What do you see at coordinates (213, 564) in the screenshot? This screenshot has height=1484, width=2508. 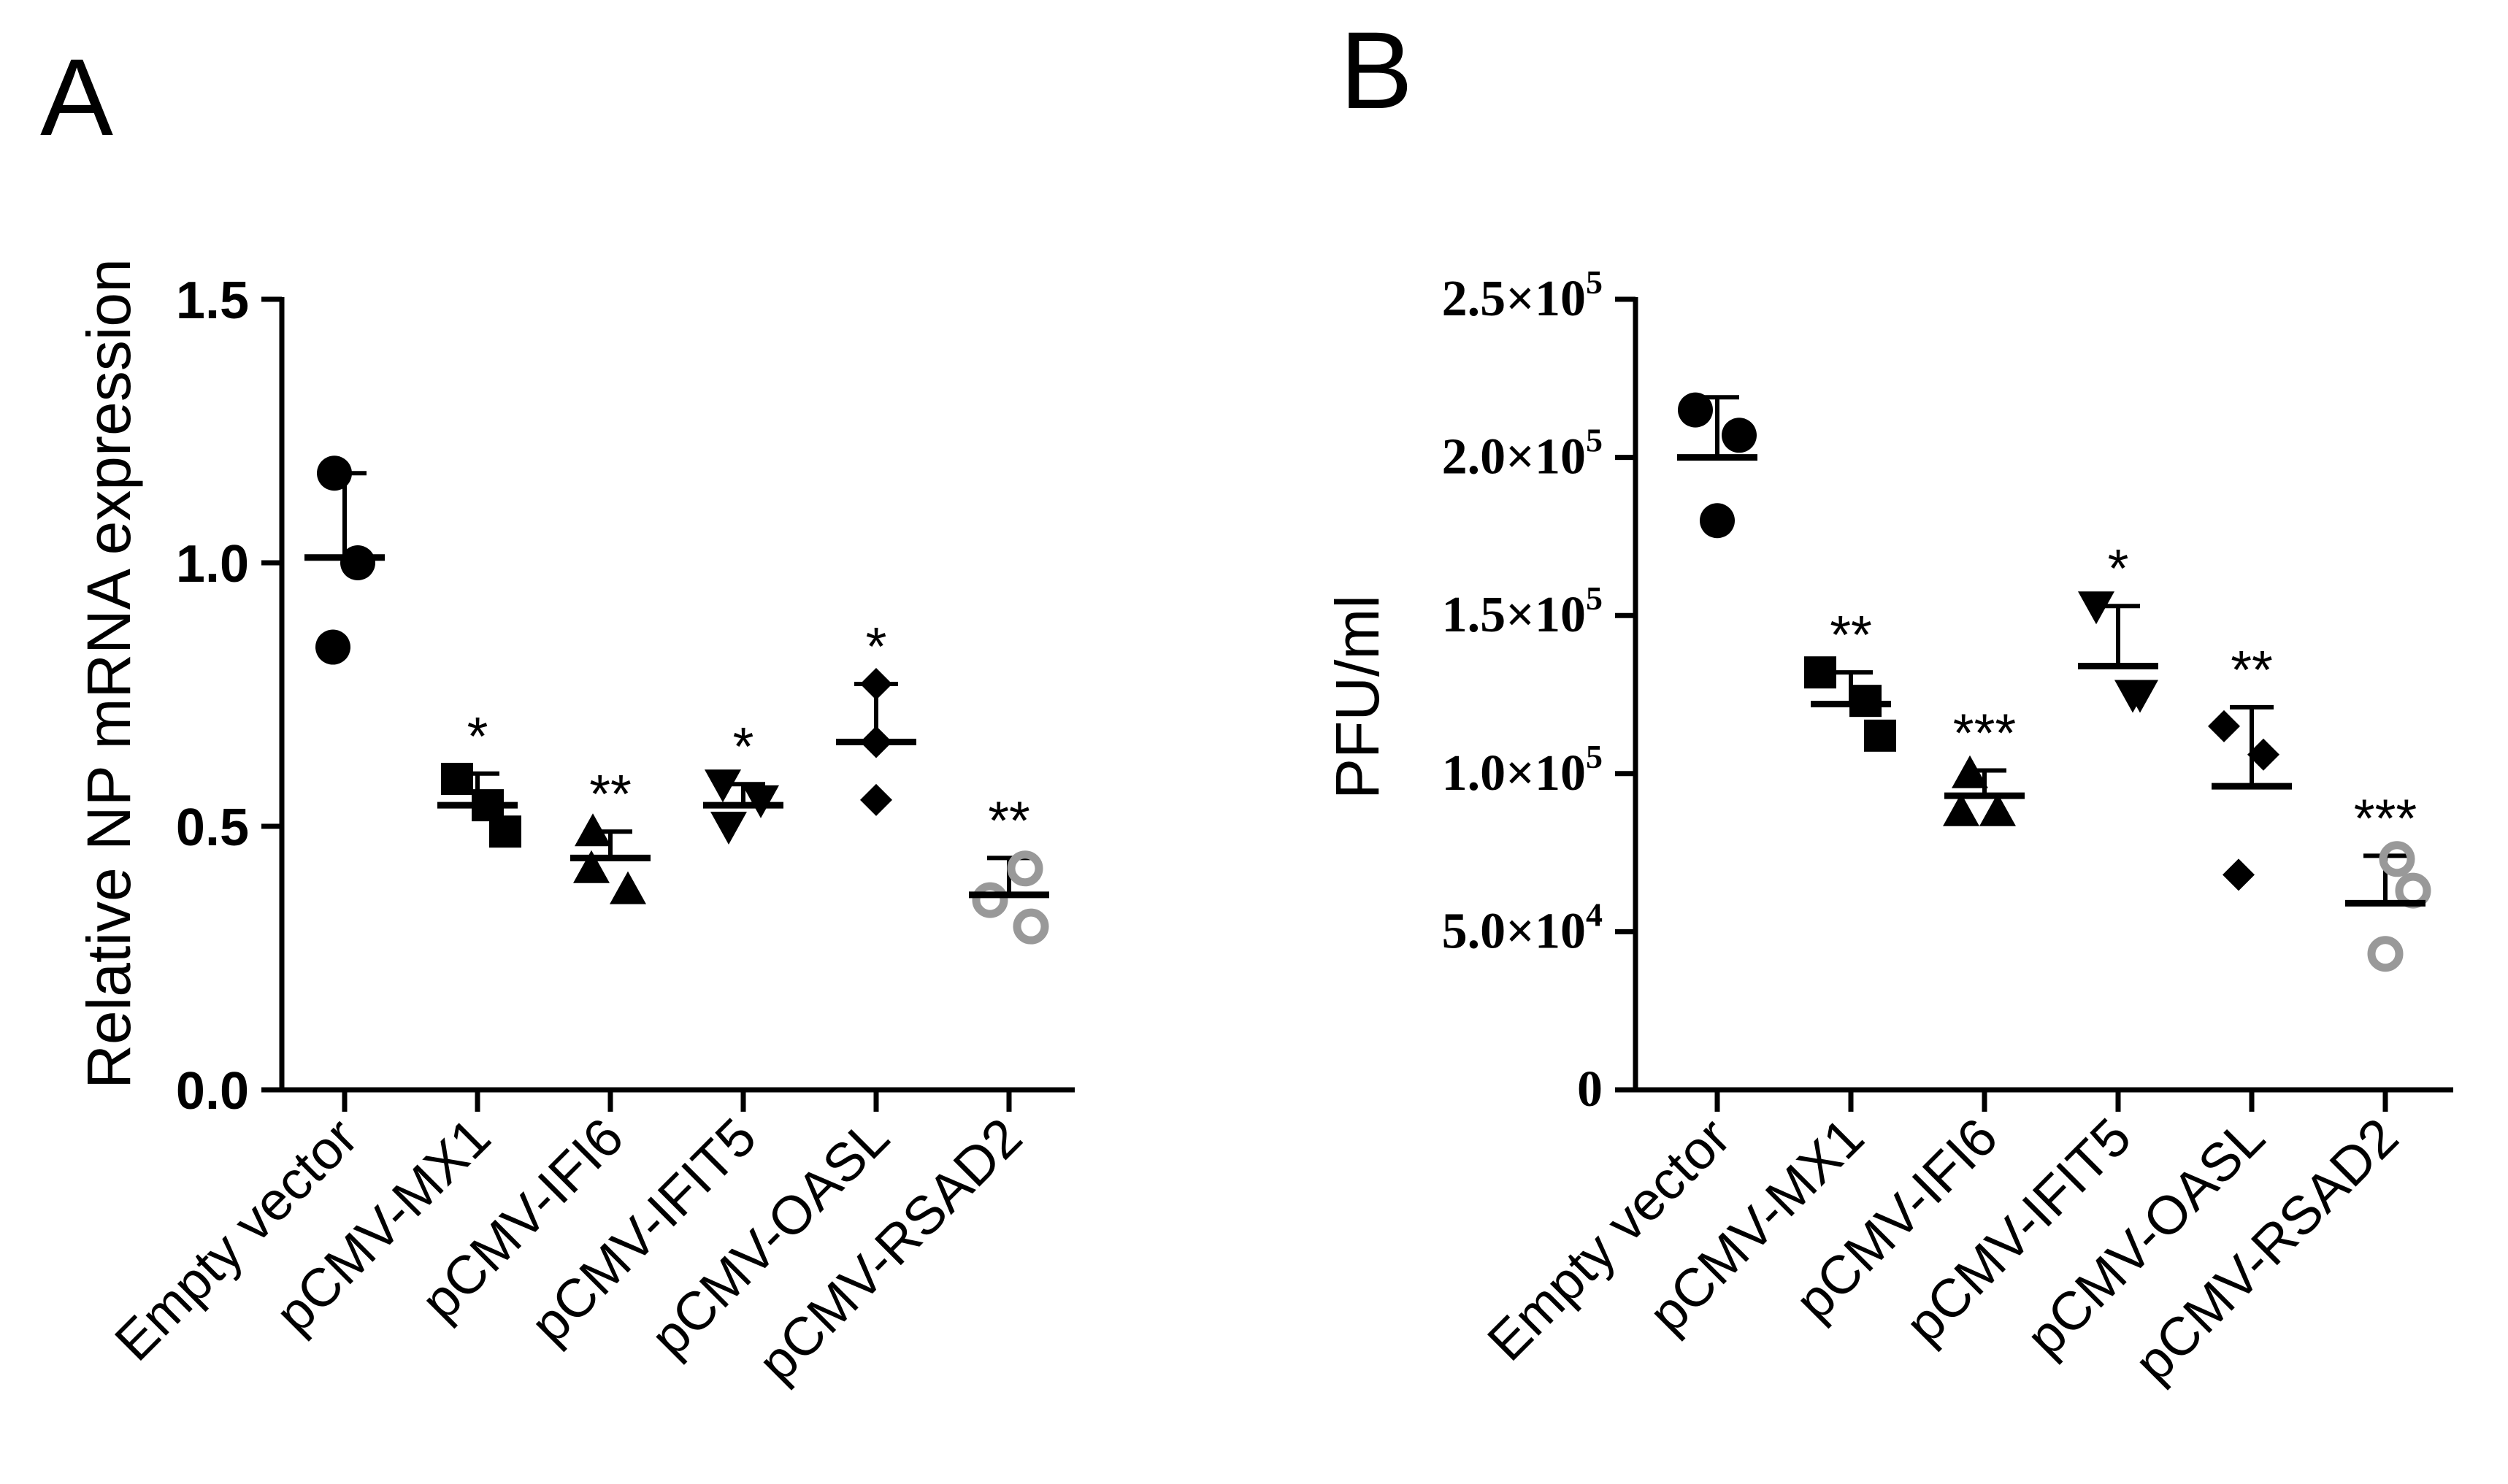 I see `y-tick-label: 1.0` at bounding box center [213, 564].